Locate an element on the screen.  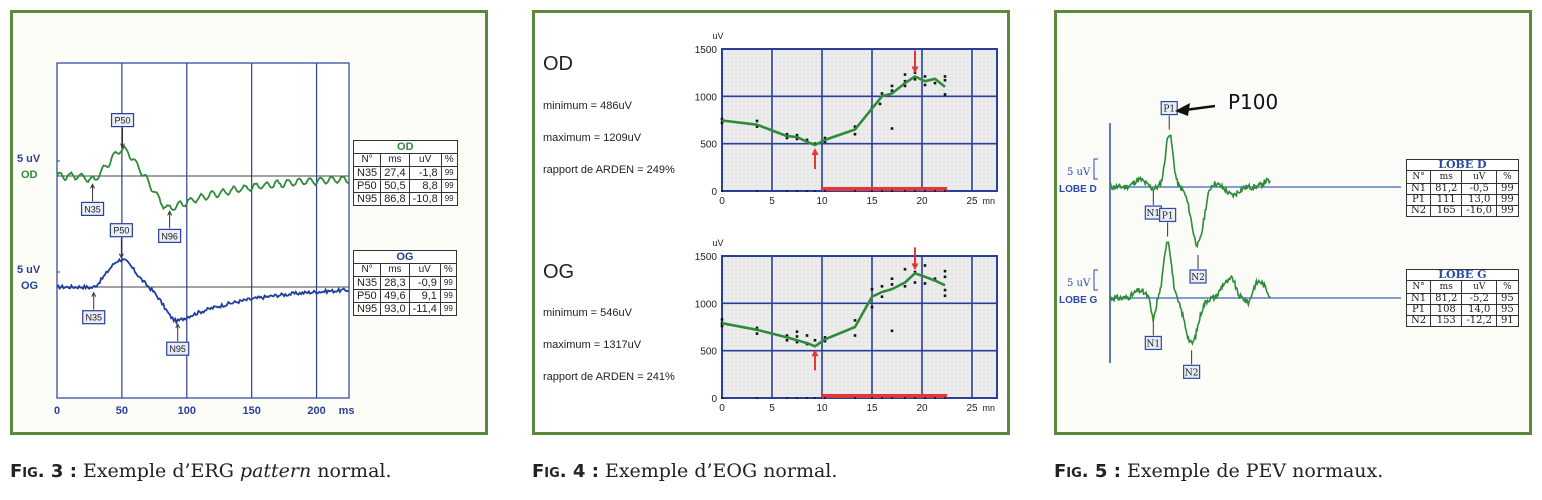
cell: 27,4 is located at coordinates (395, 173).